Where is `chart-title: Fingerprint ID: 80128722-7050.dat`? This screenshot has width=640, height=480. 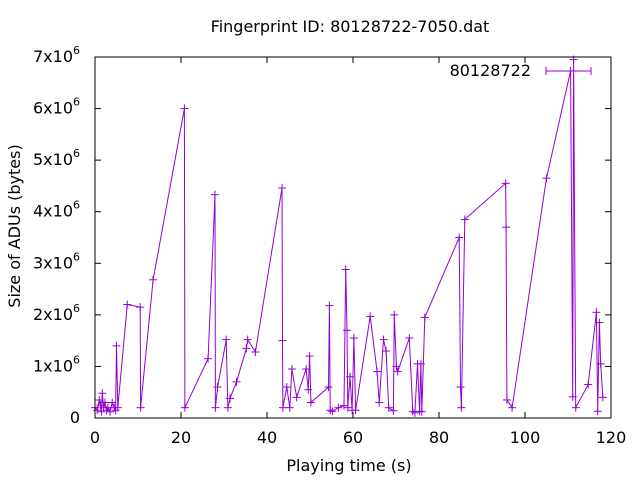 chart-title: Fingerprint ID: 80128722-7050.dat is located at coordinates (350, 26).